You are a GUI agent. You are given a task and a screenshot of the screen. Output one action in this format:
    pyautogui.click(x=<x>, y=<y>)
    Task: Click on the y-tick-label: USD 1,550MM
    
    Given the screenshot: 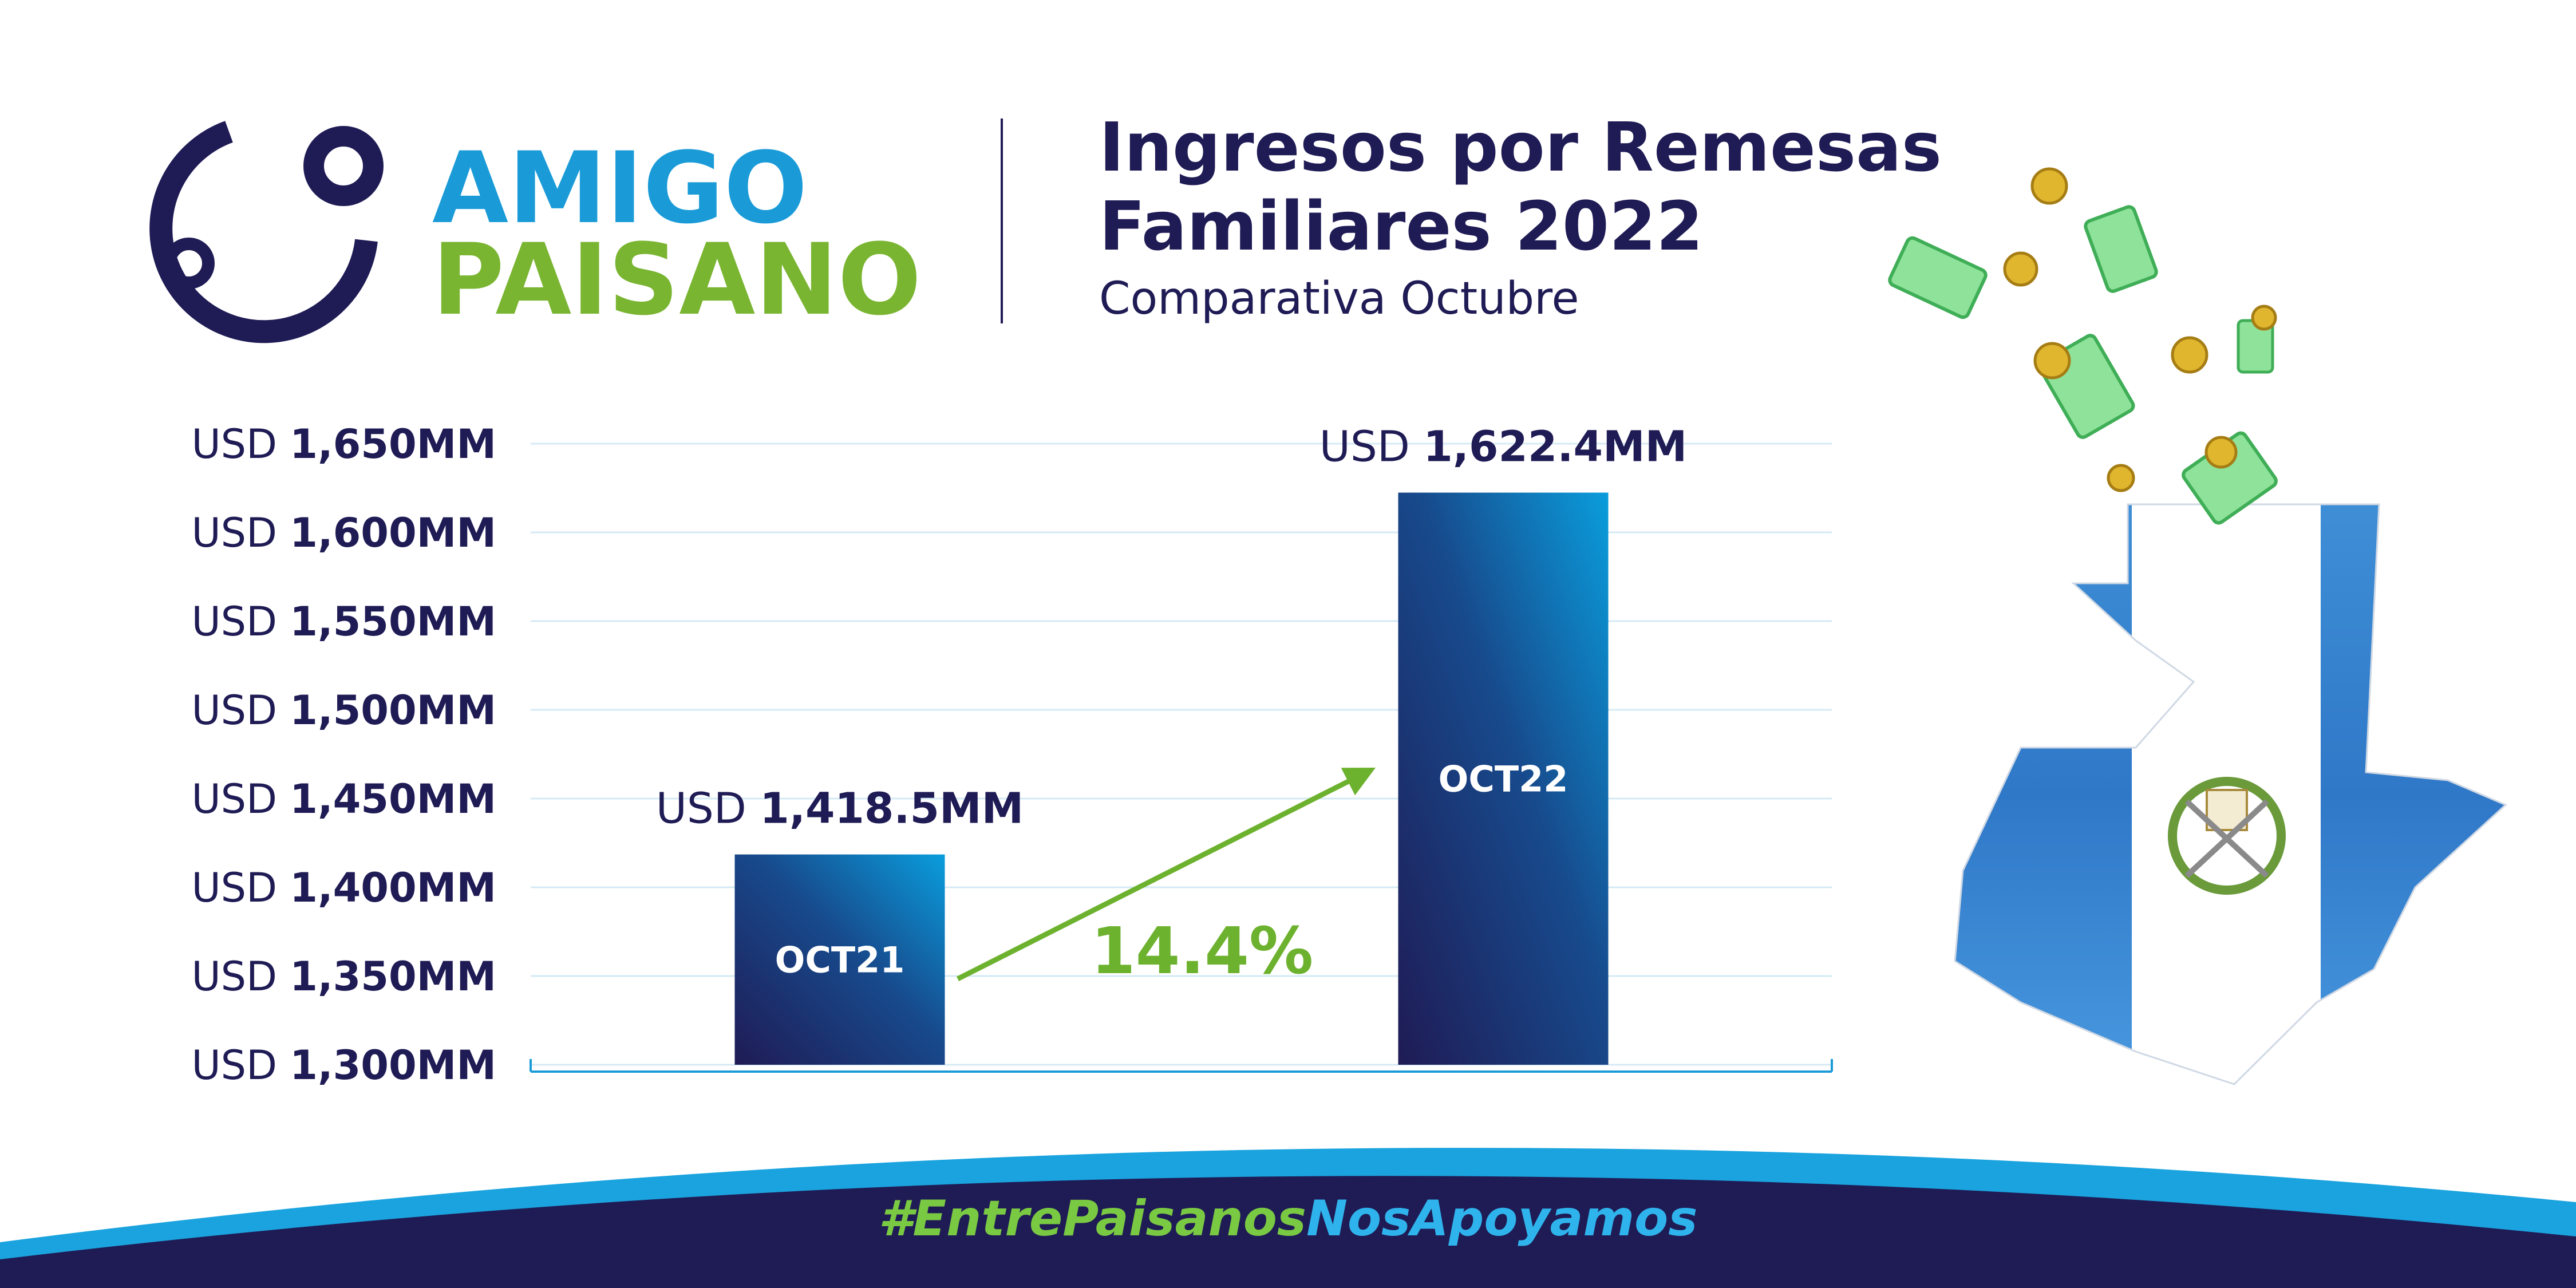 What is the action you would take?
    pyautogui.click(x=343, y=621)
    